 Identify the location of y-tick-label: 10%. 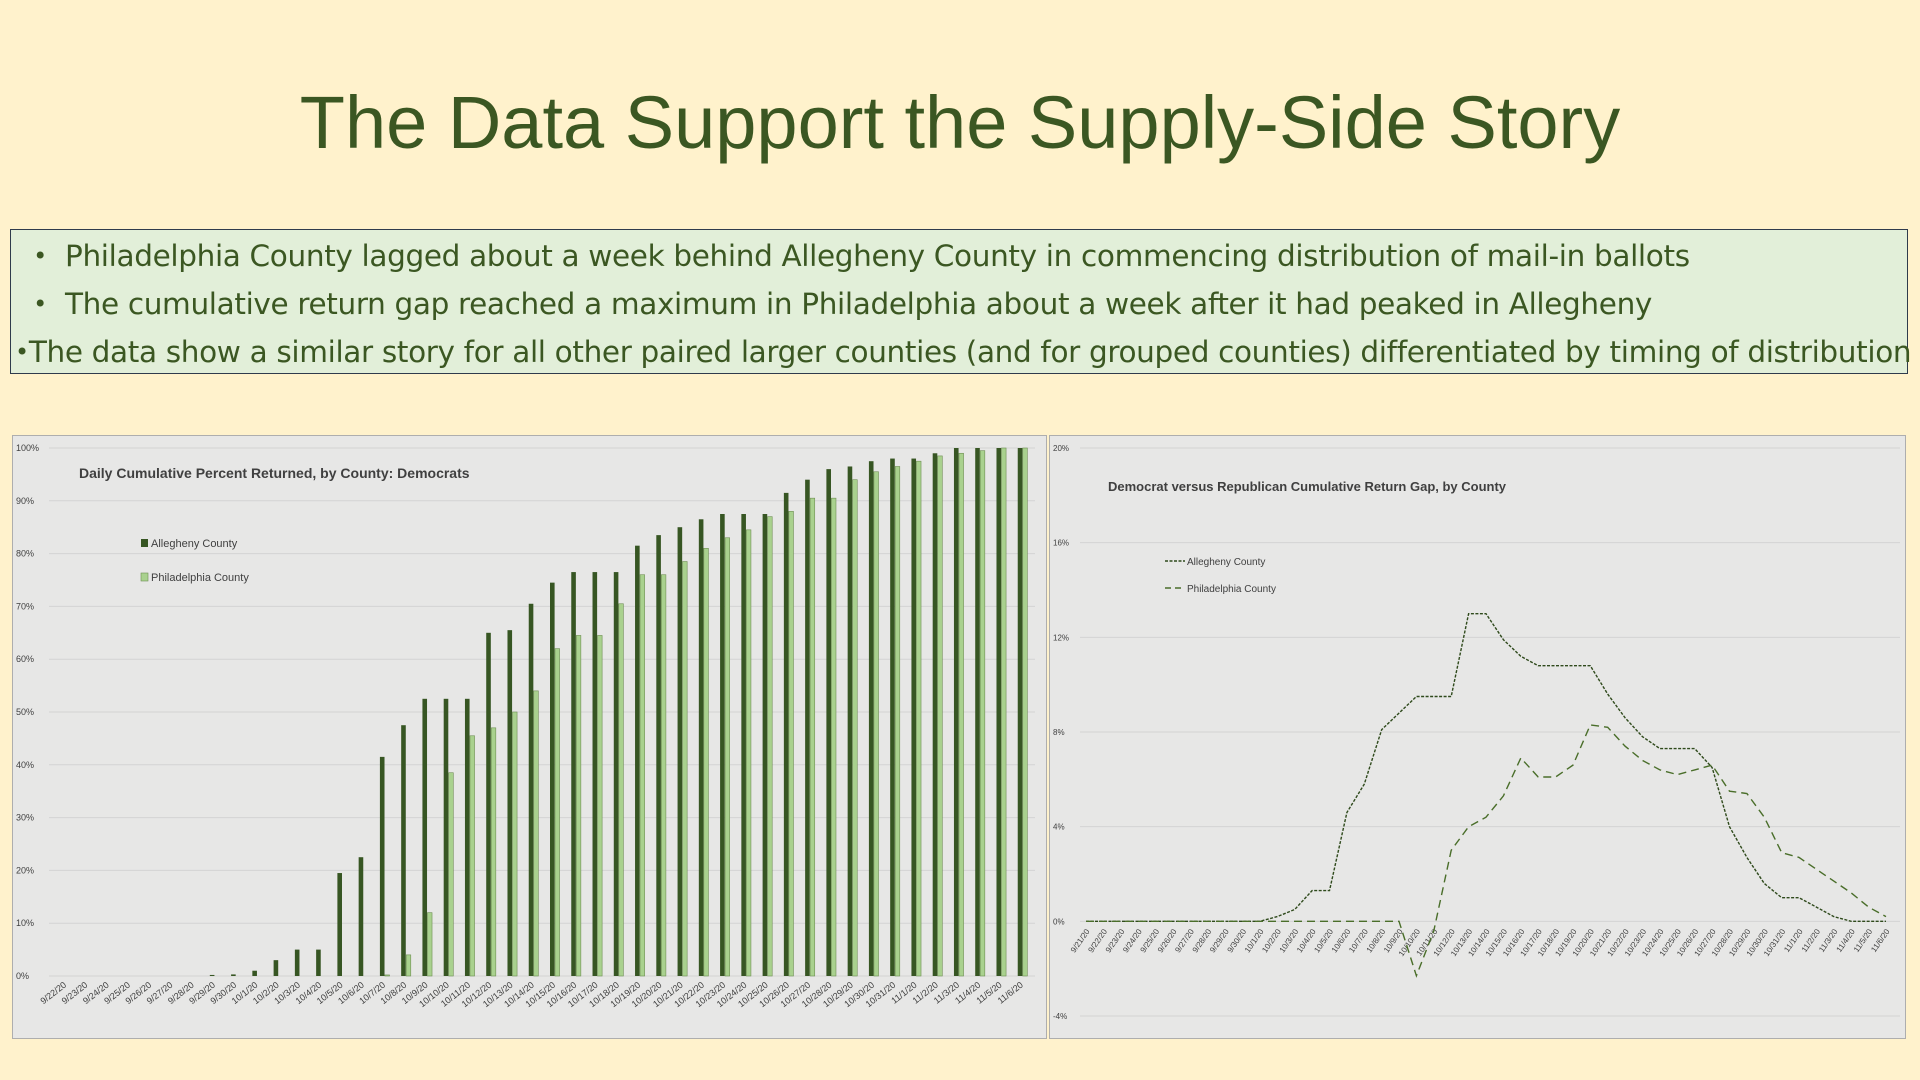
(25, 923).